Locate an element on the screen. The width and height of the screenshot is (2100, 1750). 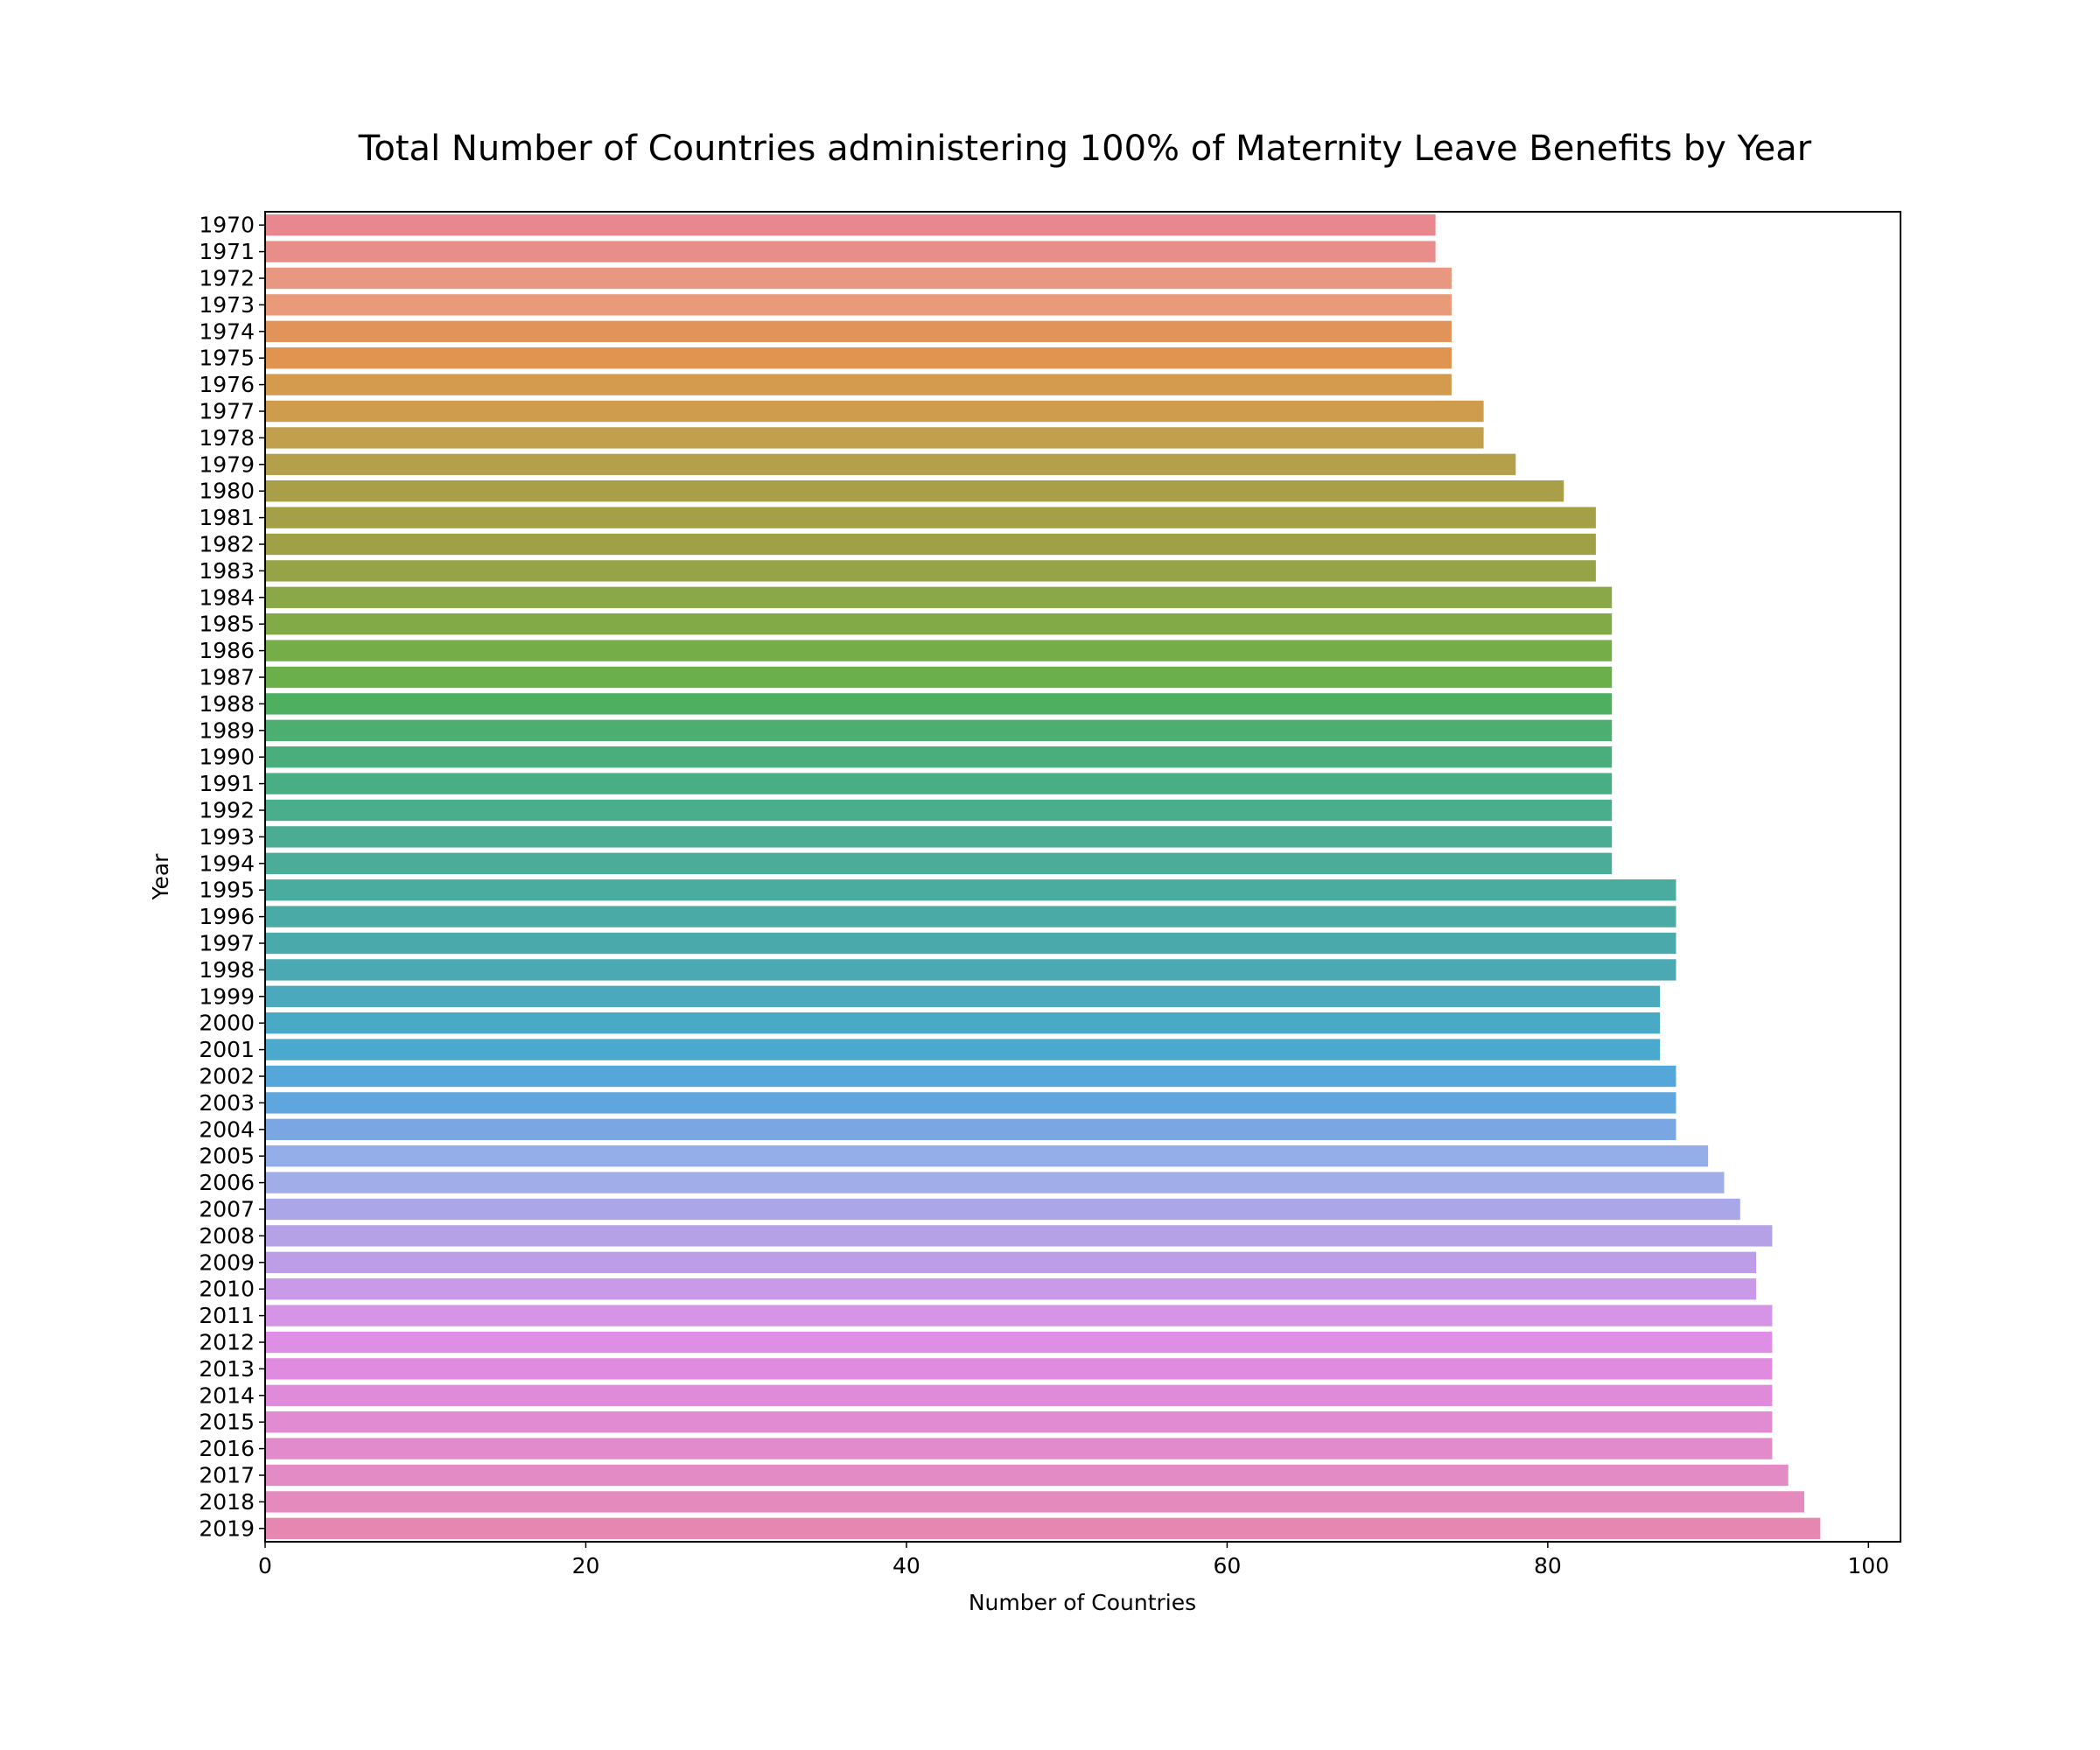
bar-2017 is located at coordinates (1026, 1475).